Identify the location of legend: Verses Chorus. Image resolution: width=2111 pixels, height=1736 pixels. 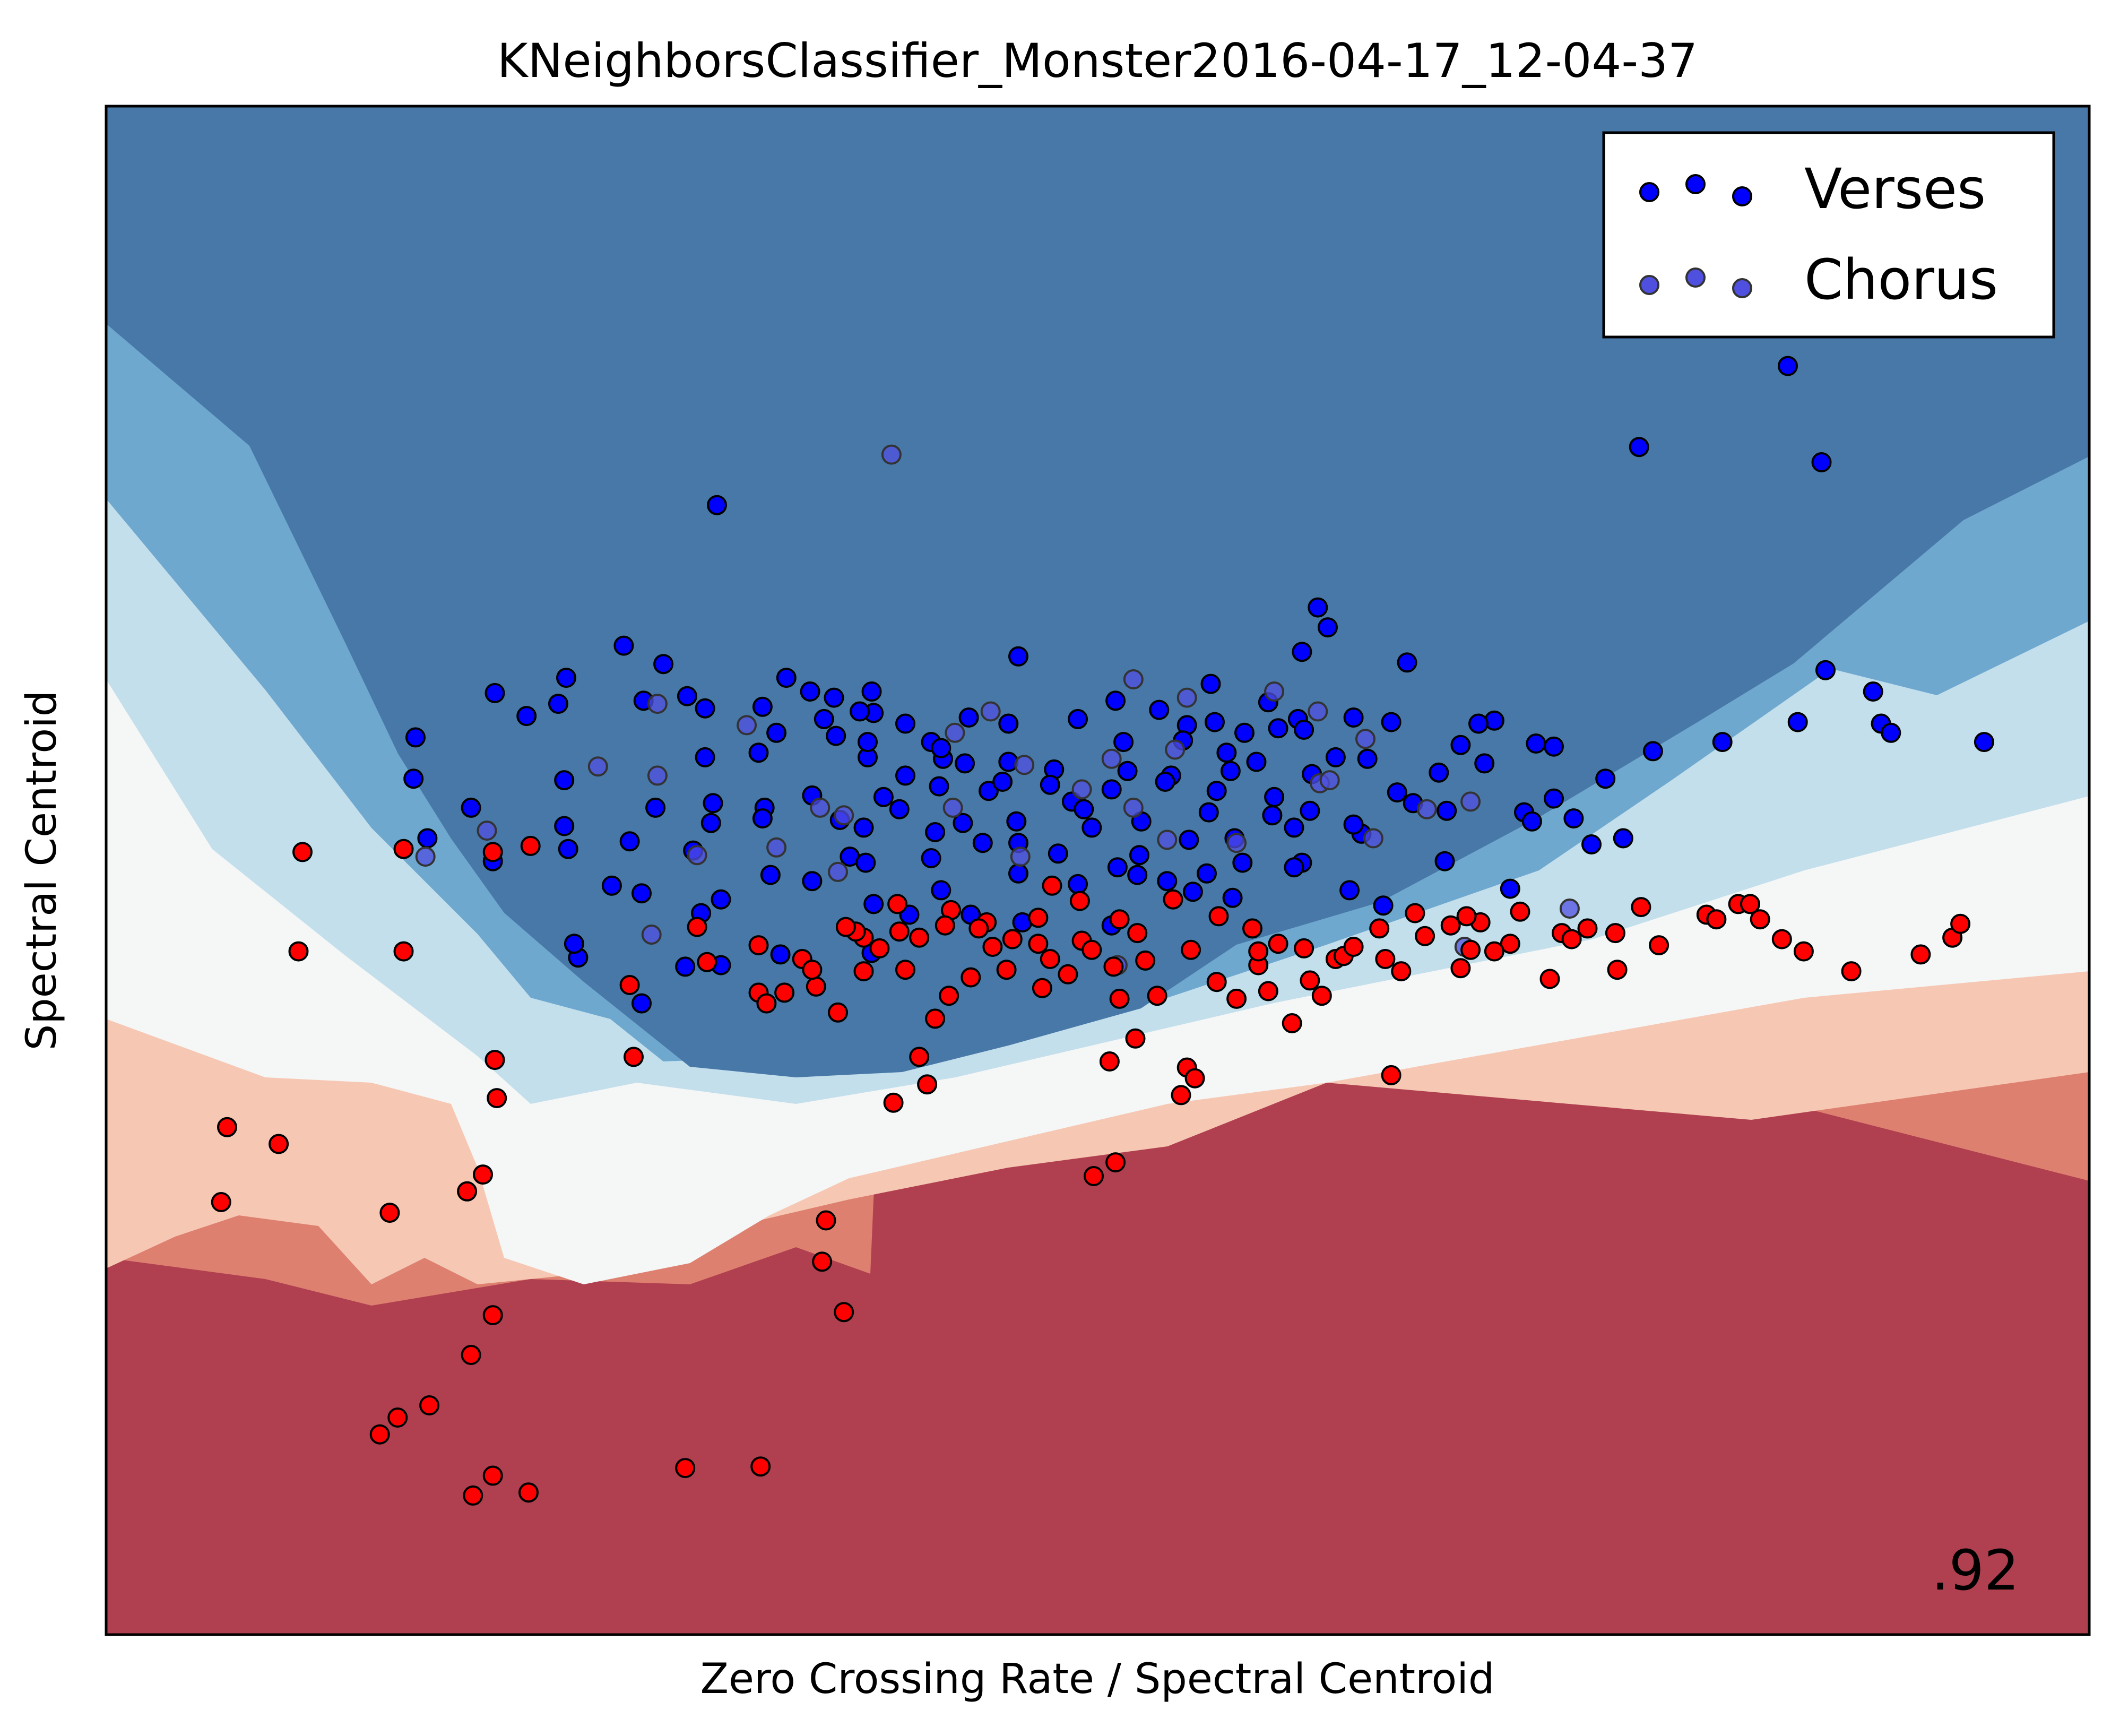
(1829, 235).